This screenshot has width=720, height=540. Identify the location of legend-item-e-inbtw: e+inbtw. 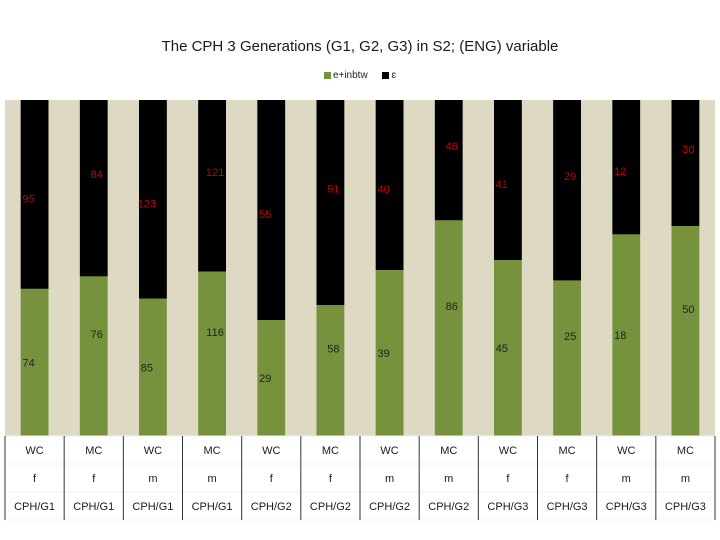
(345, 75).